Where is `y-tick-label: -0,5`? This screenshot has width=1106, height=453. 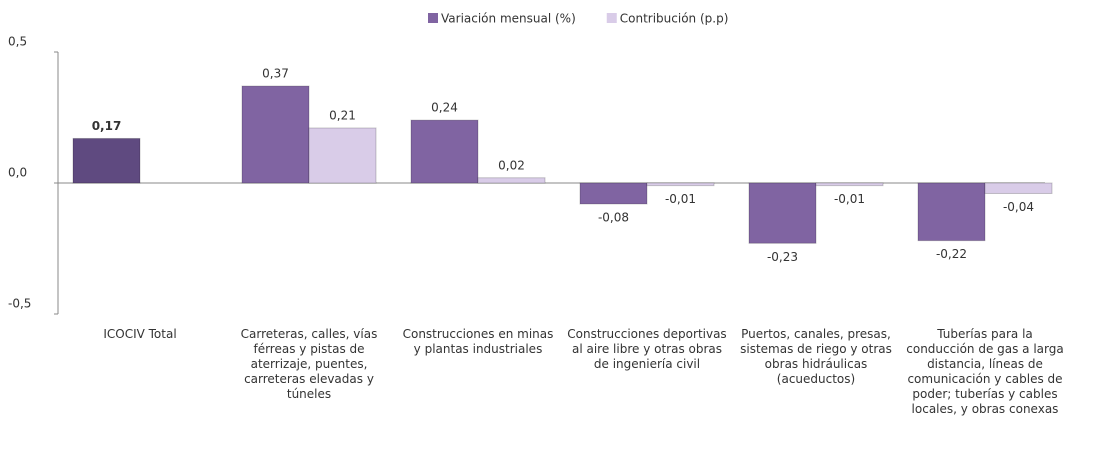
y-tick-label: -0,5 is located at coordinates (19, 304).